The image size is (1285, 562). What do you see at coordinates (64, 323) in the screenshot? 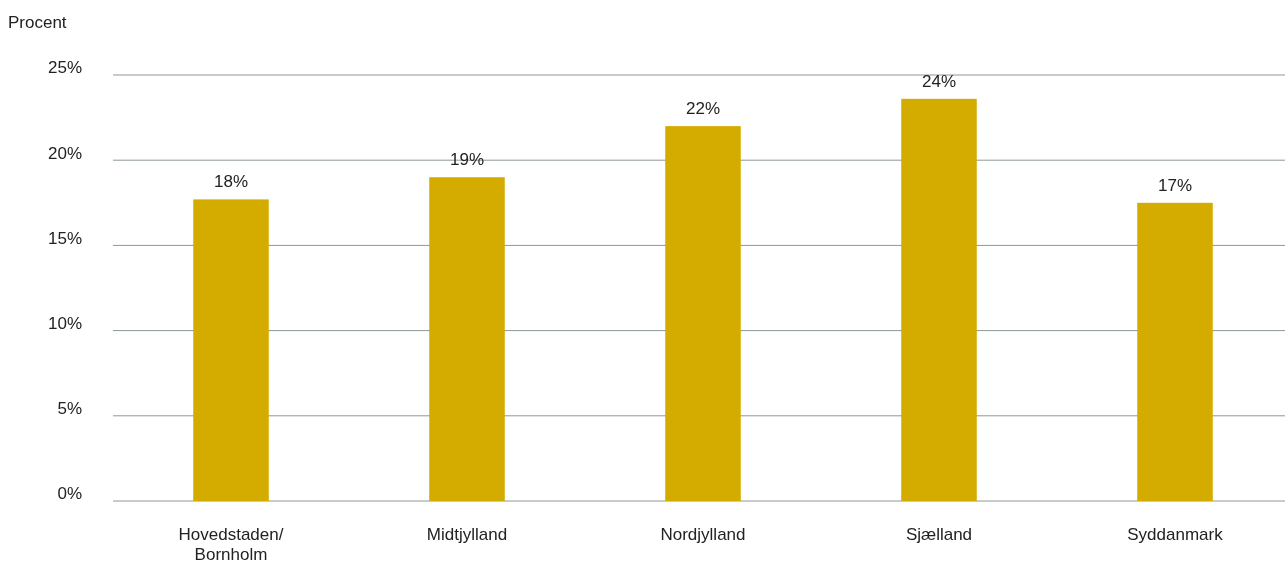
I see `y-tick-label: 10%` at bounding box center [64, 323].